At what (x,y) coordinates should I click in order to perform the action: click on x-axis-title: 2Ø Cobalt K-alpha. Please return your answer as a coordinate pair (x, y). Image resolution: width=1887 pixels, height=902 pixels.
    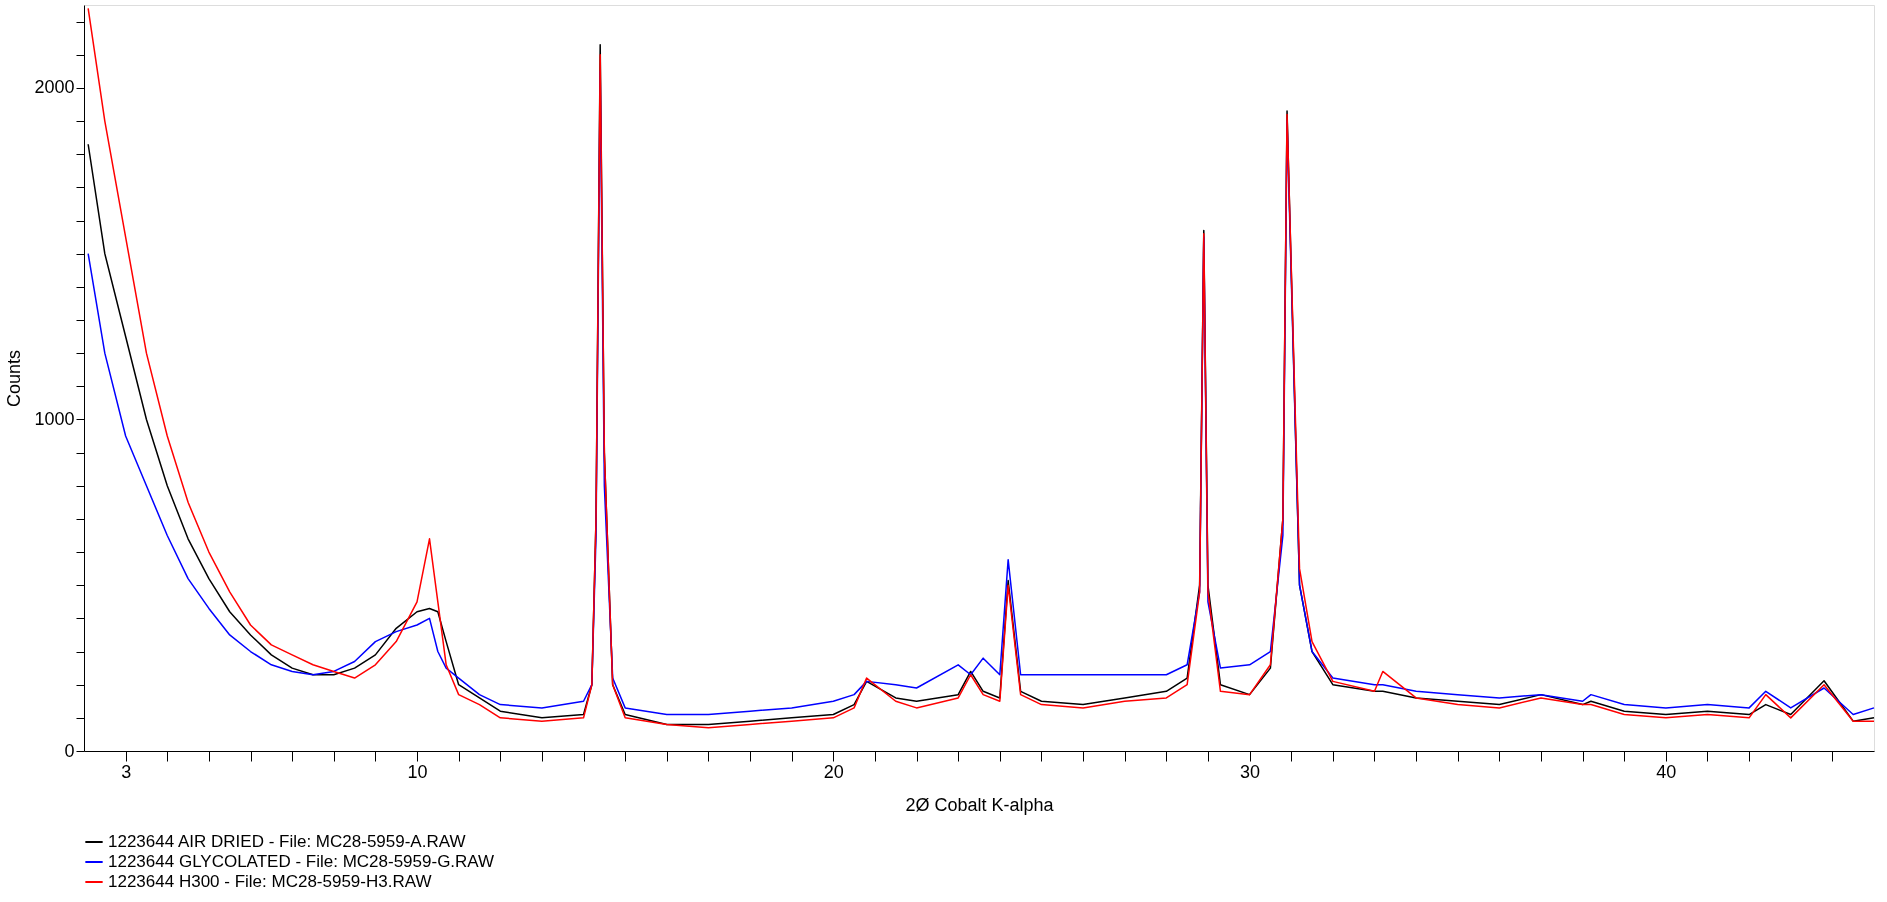
    Looking at the image, I should click on (980, 804).